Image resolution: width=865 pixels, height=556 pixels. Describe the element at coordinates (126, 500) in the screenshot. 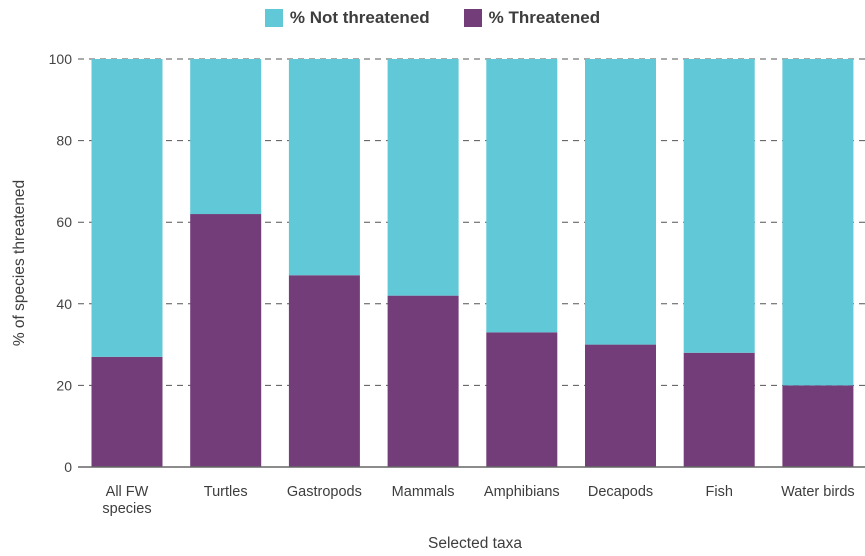

I see `x-tick-label: All FW species` at that location.